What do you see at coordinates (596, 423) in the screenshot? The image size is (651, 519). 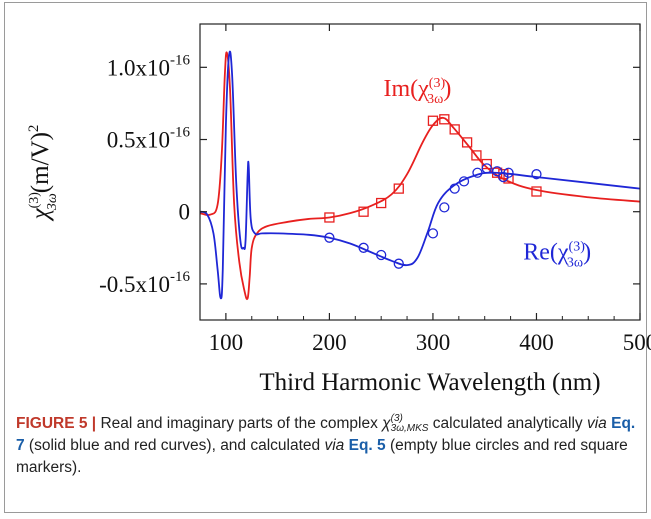 I see `caption-via-1: via` at bounding box center [596, 423].